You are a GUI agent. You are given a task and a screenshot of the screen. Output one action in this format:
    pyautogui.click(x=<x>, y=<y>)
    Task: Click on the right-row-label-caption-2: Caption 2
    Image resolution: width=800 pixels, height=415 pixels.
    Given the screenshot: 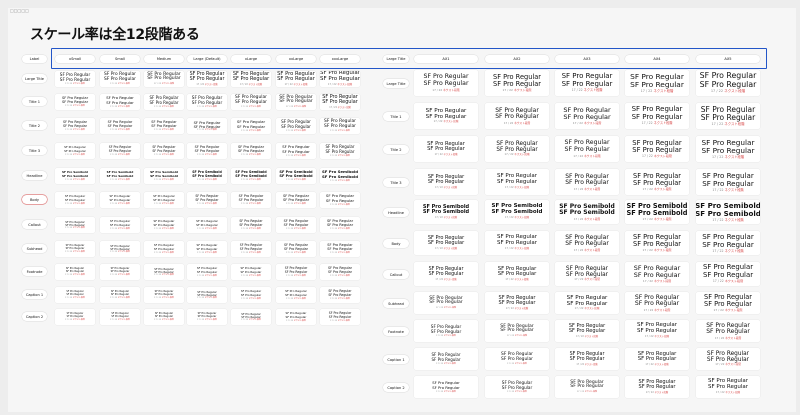 What is the action you would take?
    pyautogui.click(x=396, y=387)
    